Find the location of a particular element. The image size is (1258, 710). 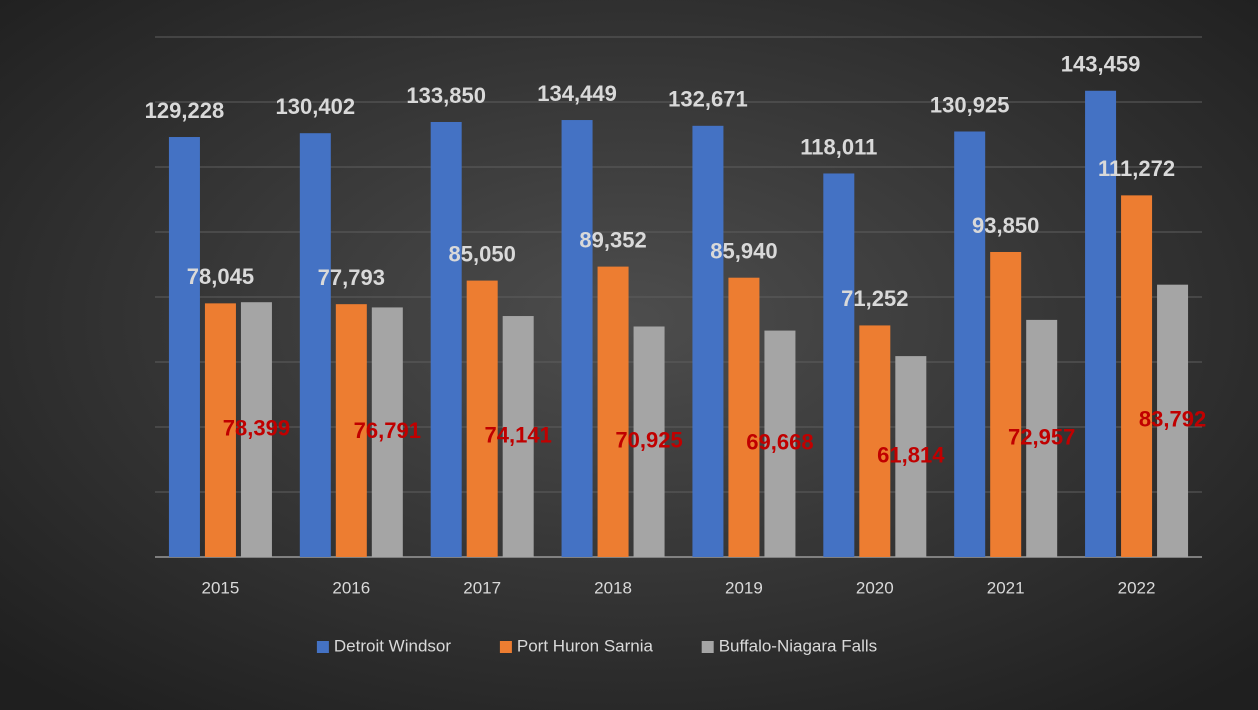

data-label: 71,252 is located at coordinates (874, 298).